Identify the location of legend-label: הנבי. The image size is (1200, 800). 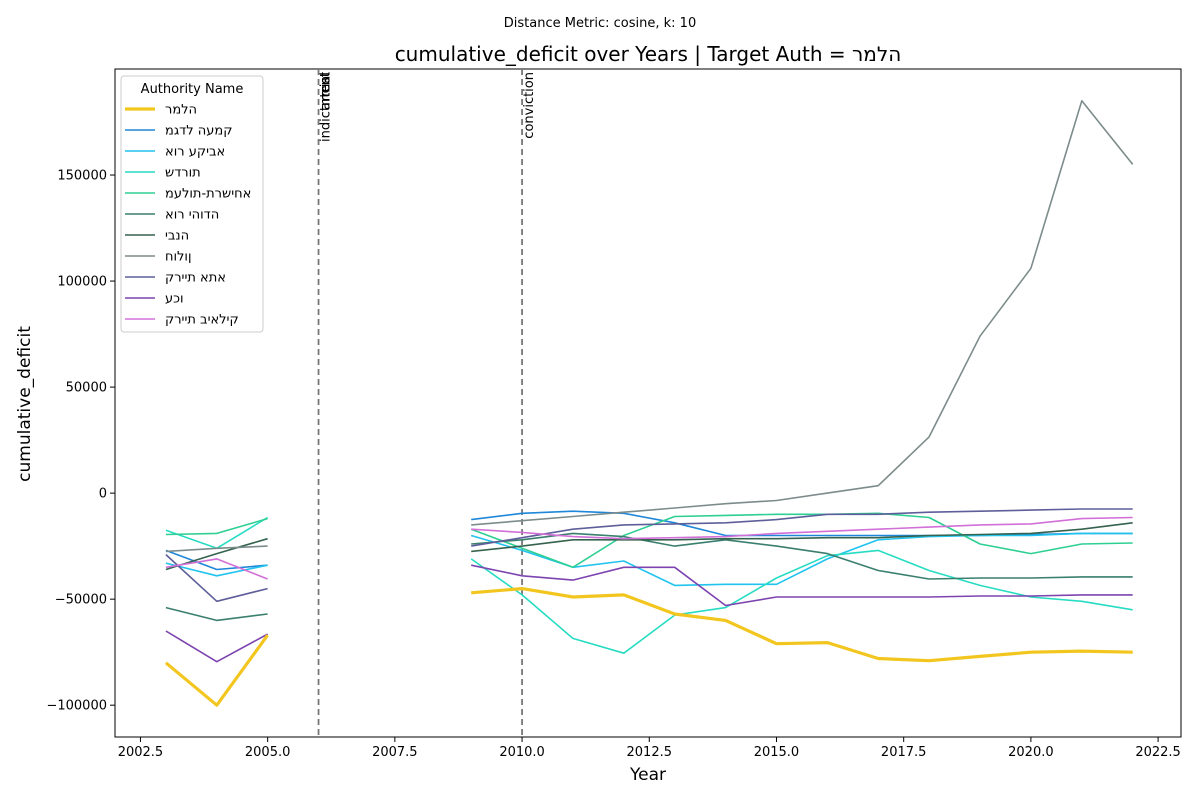
(177, 236).